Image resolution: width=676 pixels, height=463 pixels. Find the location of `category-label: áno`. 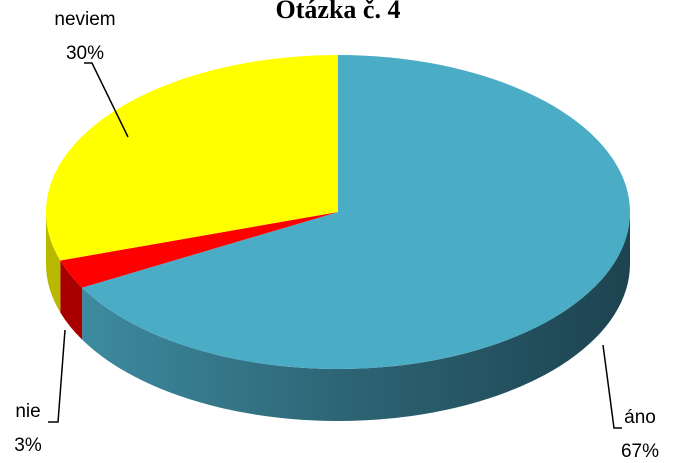

category-label: áno is located at coordinates (640, 417).